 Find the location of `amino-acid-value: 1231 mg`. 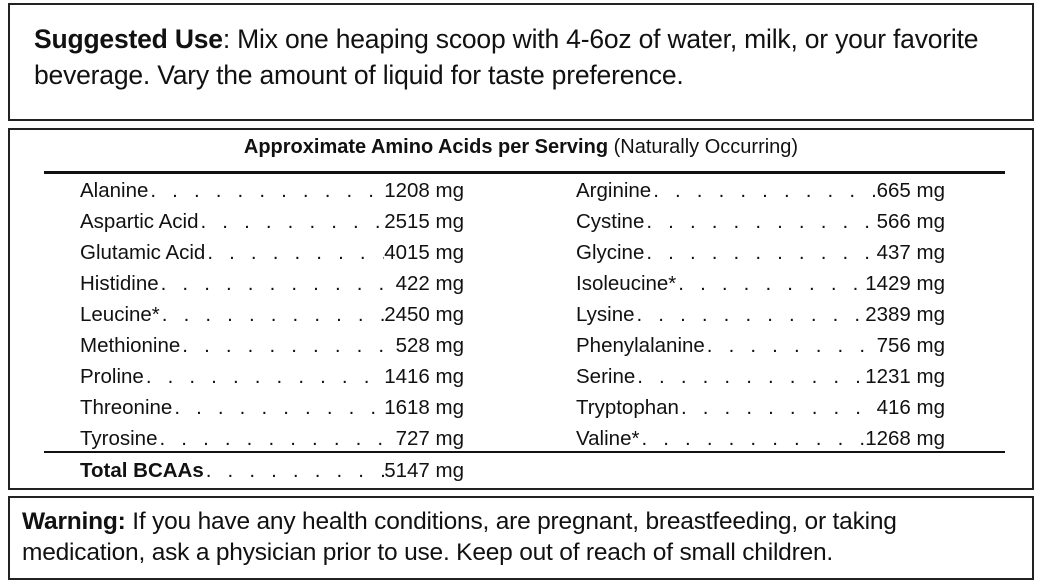

amino-acid-value: 1231 mg is located at coordinates (905, 376).